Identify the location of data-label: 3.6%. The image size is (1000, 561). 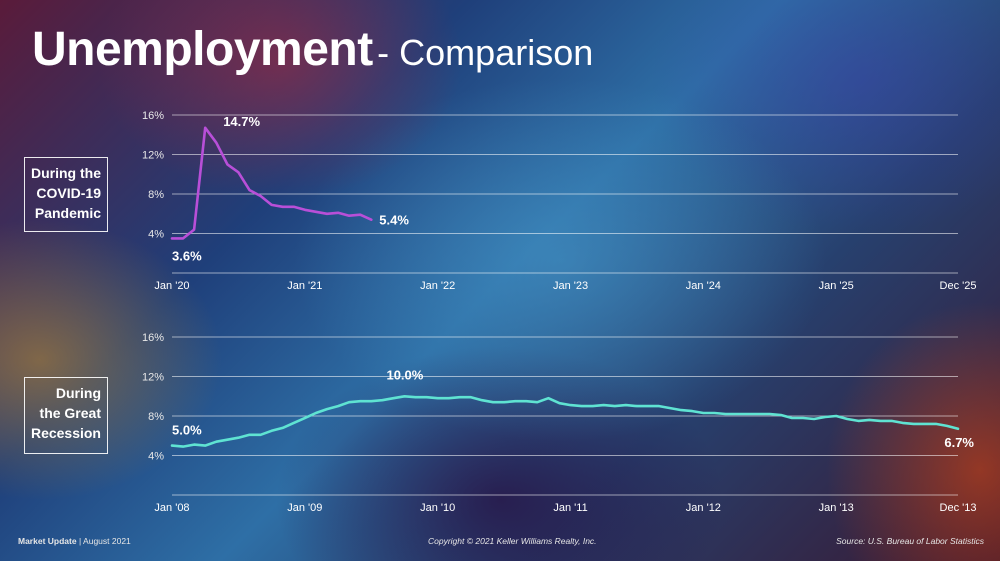
(187, 255).